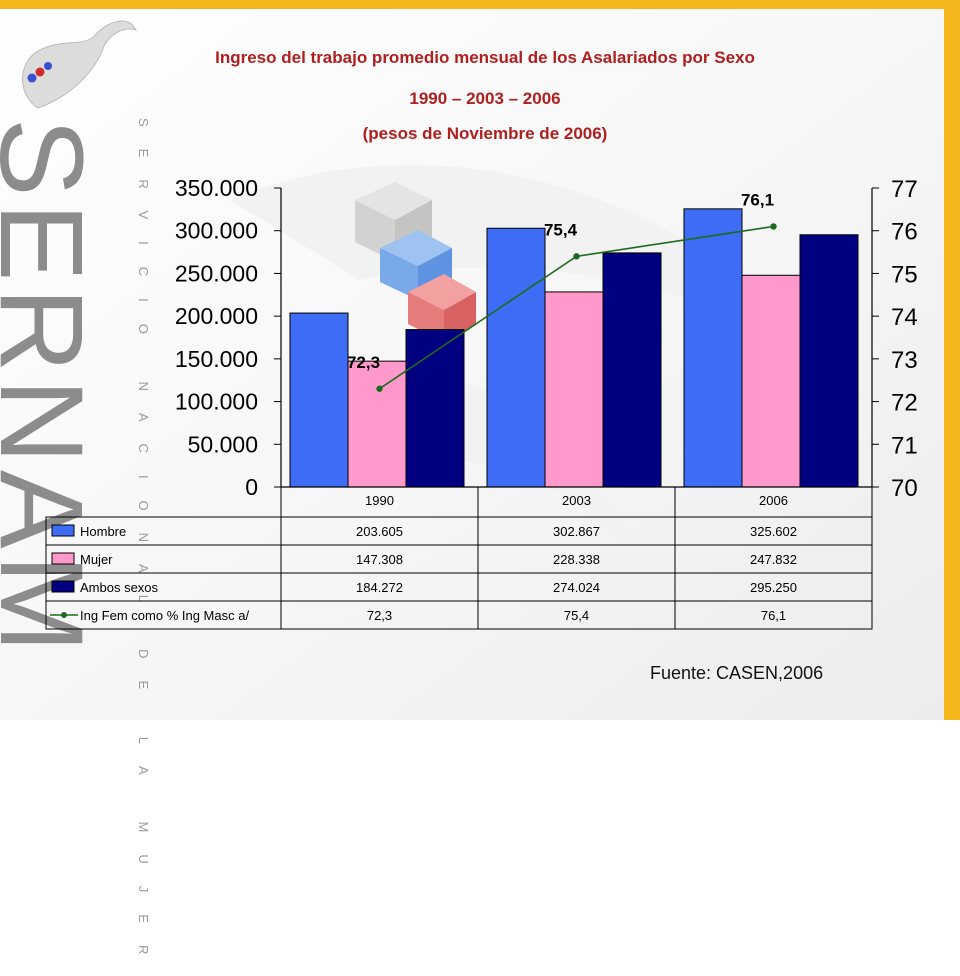  What do you see at coordinates (216, 402) in the screenshot?
I see `left-axis-tick-label: 100.000` at bounding box center [216, 402].